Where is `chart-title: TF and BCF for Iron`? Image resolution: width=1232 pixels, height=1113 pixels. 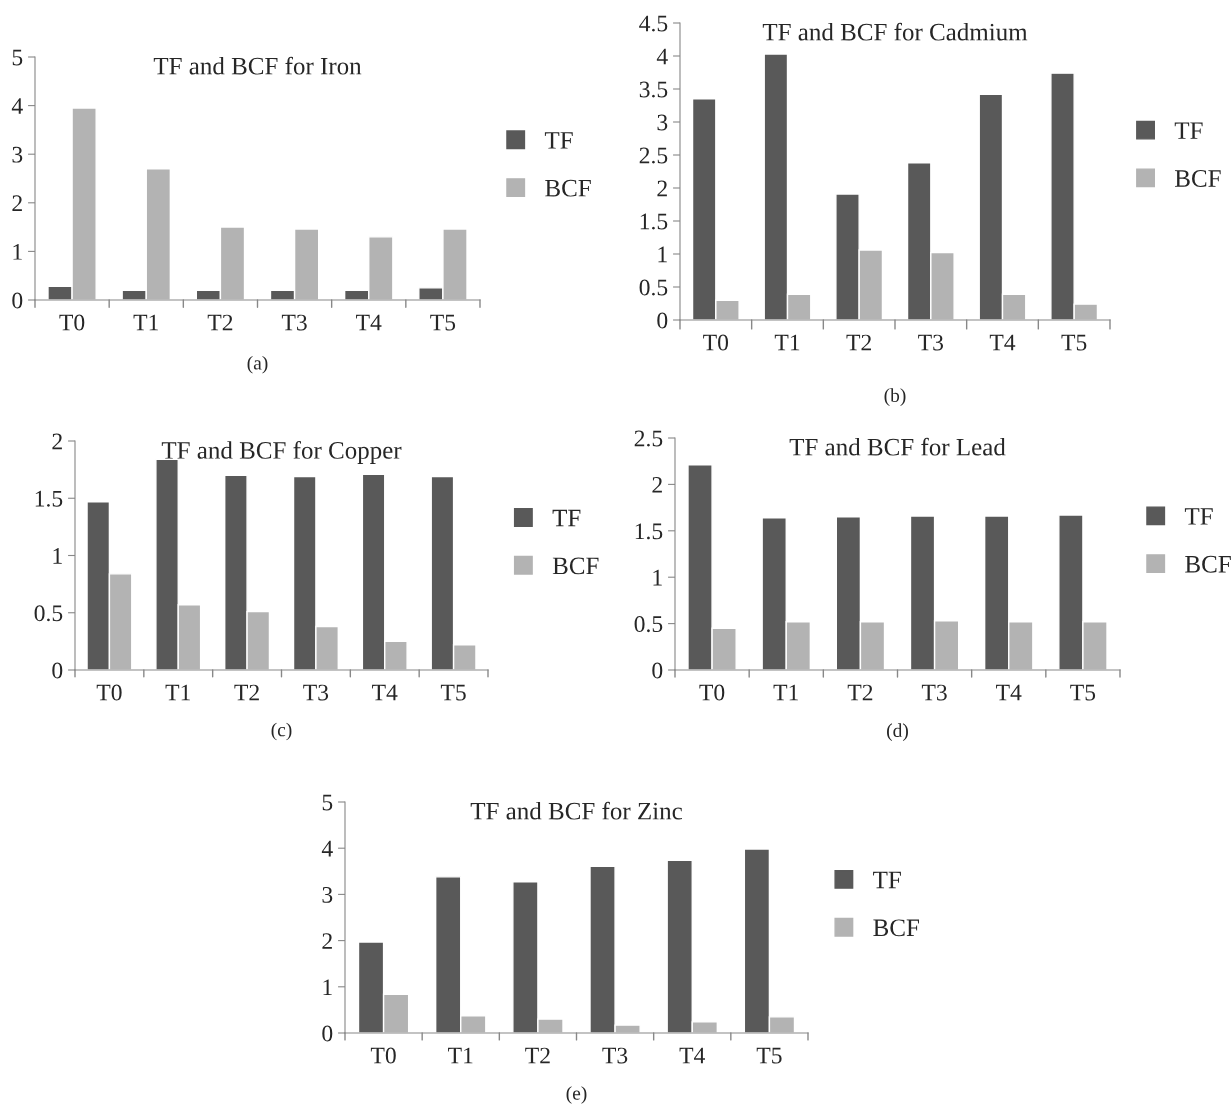
chart-title: TF and BCF for Iron is located at coordinates (257, 65).